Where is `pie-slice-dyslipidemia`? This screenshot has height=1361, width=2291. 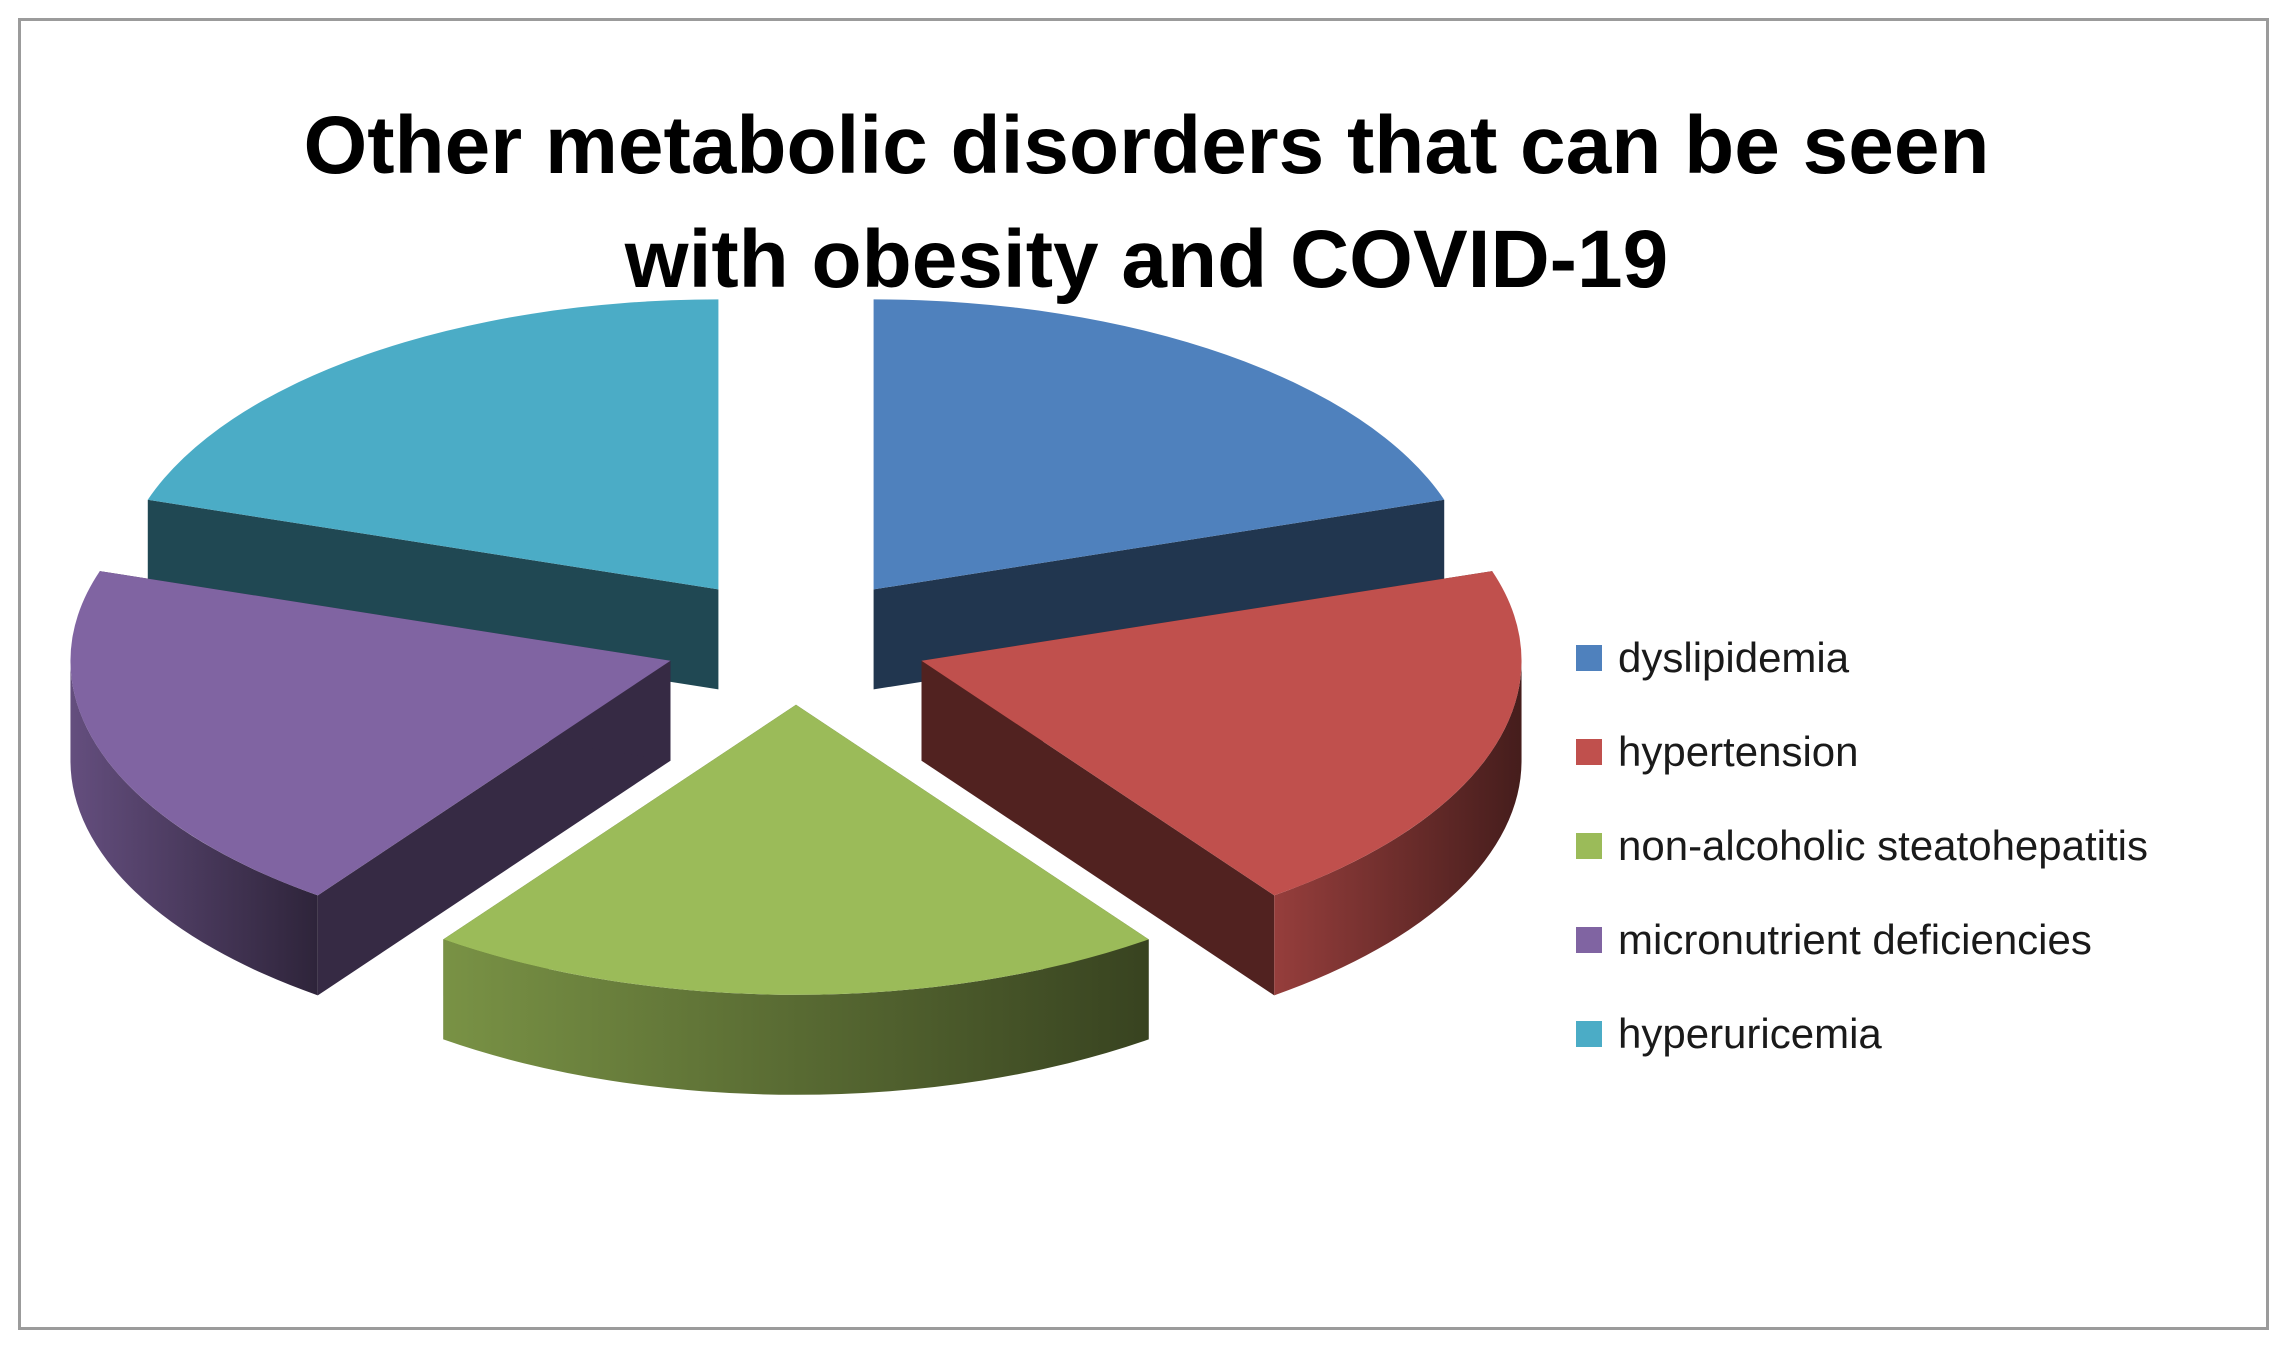 pie-slice-dyslipidemia is located at coordinates (1159, 444).